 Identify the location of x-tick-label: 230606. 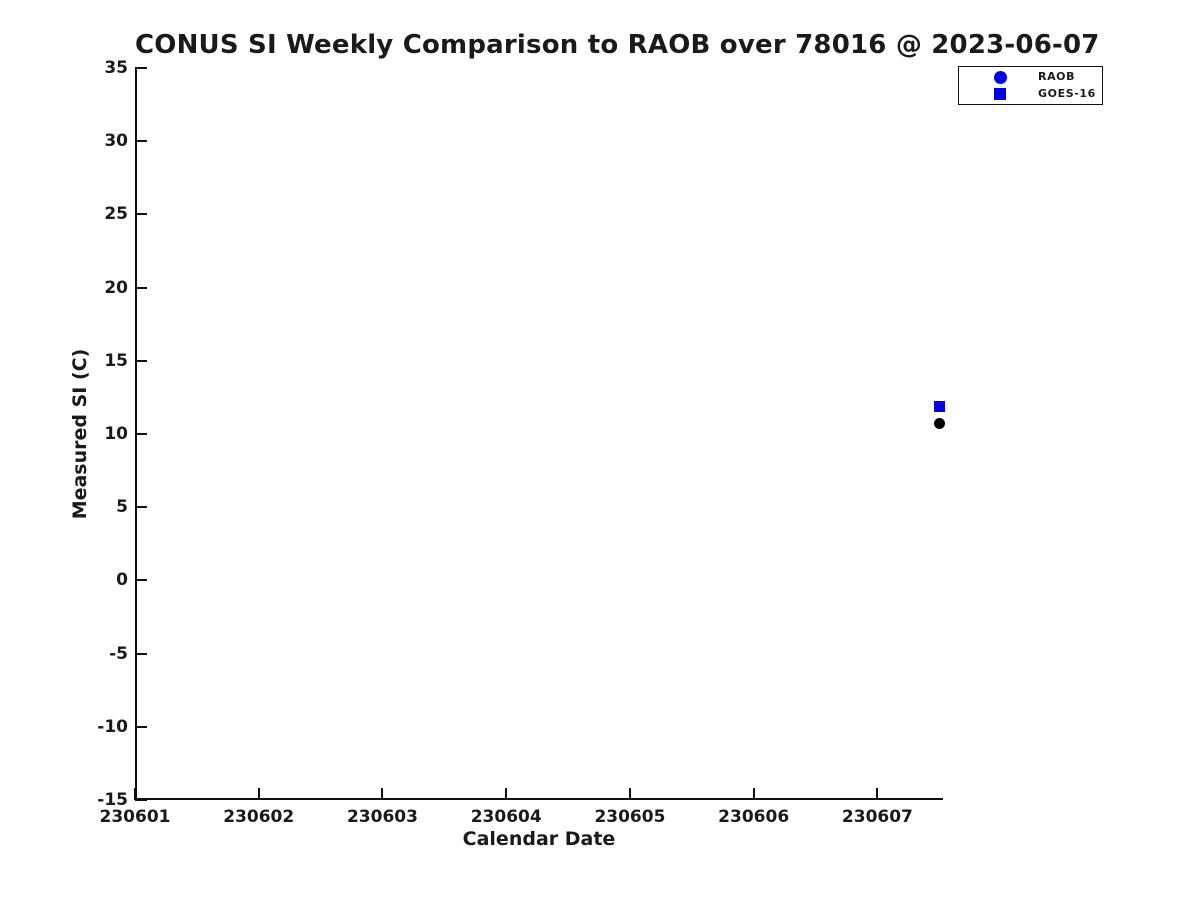
(754, 817).